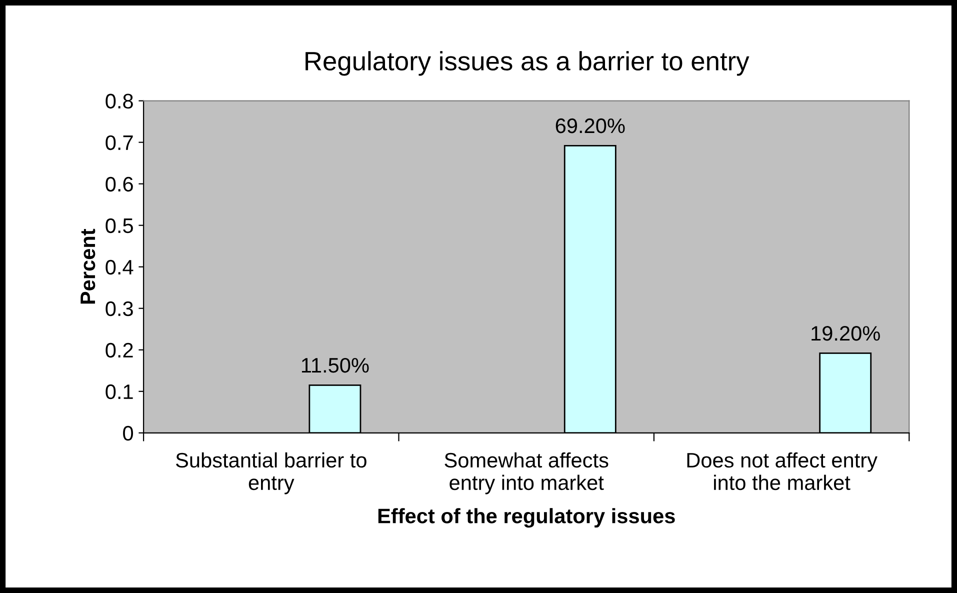 The width and height of the screenshot is (957, 593). What do you see at coordinates (119, 350) in the screenshot?
I see `y-tick-label: 0.2` at bounding box center [119, 350].